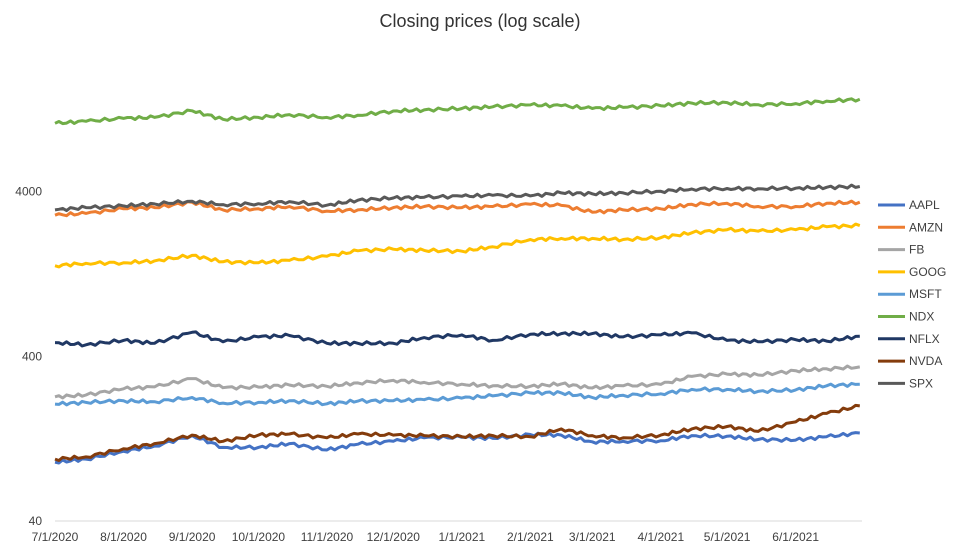 The height and width of the screenshot is (552, 961). I want to click on legend-label-fb: FB, so click(916, 250).